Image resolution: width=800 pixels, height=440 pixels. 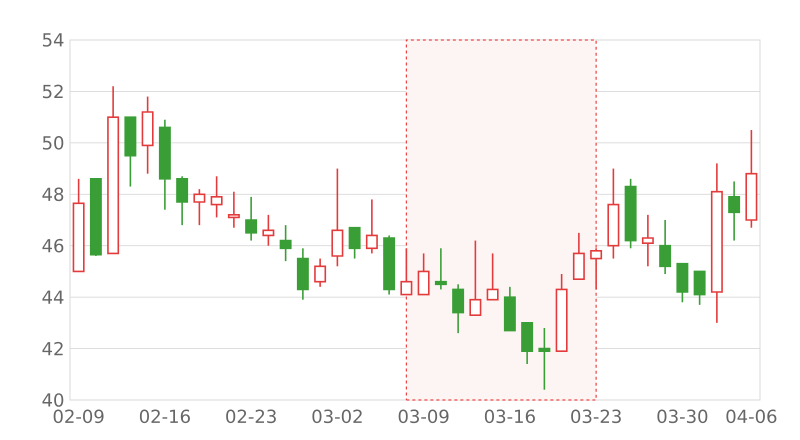 What do you see at coordinates (251, 417) in the screenshot?
I see `x-tick-label: 02-23` at bounding box center [251, 417].